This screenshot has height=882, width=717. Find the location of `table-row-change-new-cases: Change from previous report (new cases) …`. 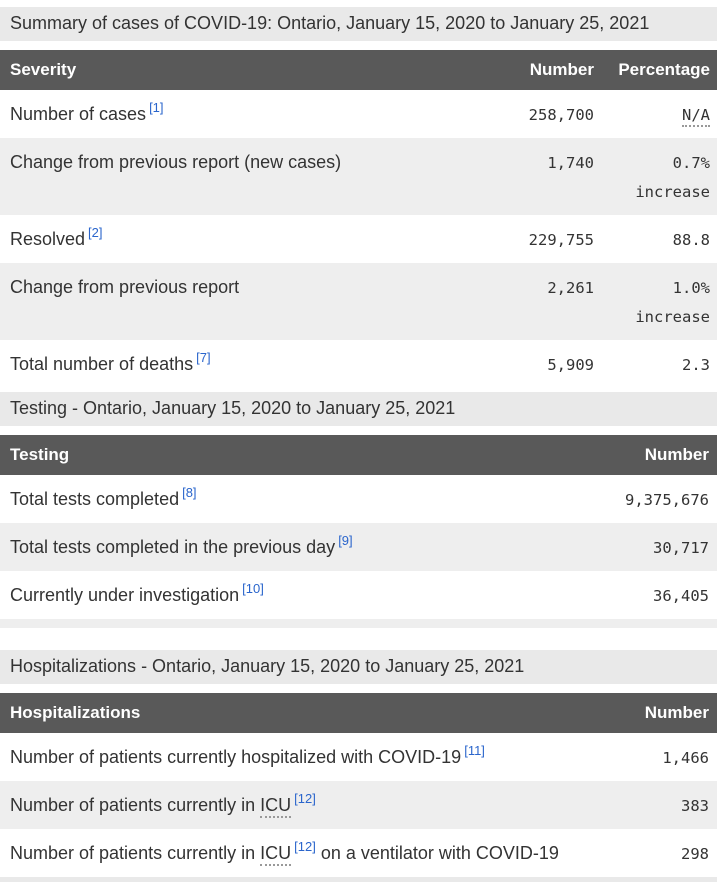

table-row-change-new-cases: Change from previous report (new cases) … is located at coordinates (358, 176).